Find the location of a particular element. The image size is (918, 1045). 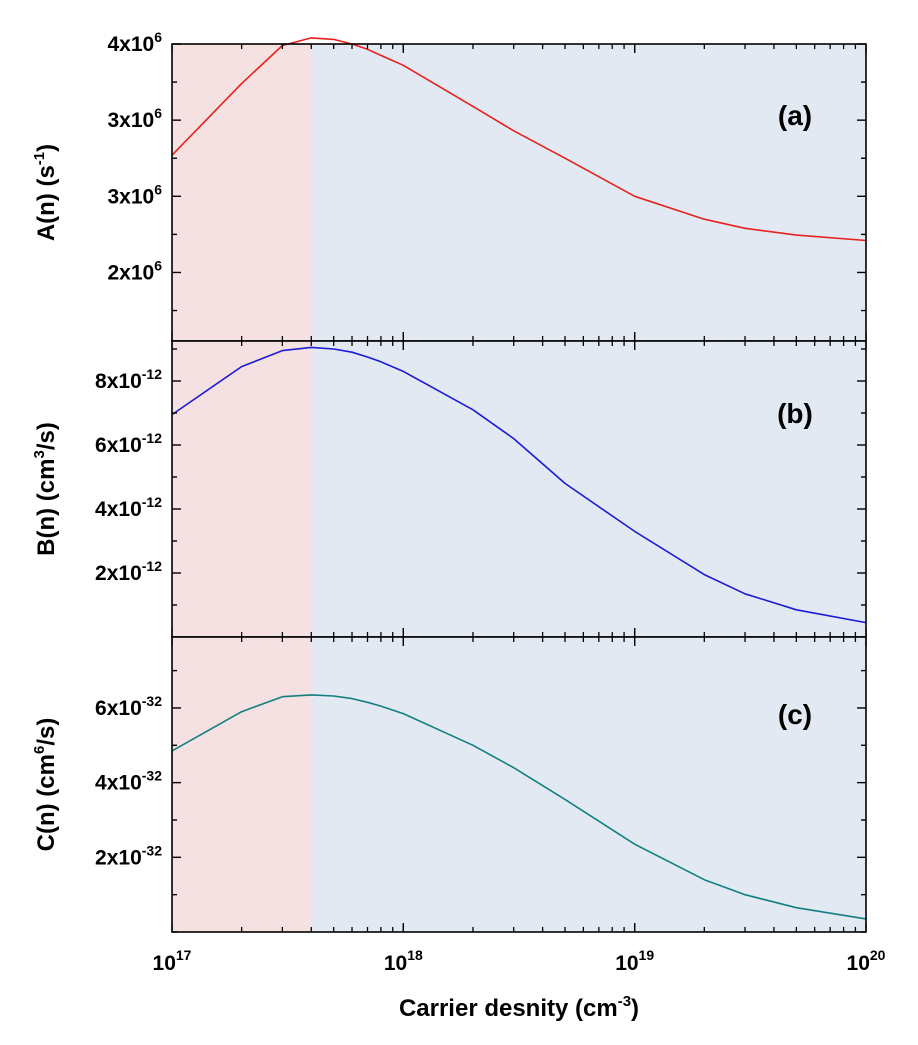

y-tick-label: 4x10⁶ is located at coordinates (134, 42).